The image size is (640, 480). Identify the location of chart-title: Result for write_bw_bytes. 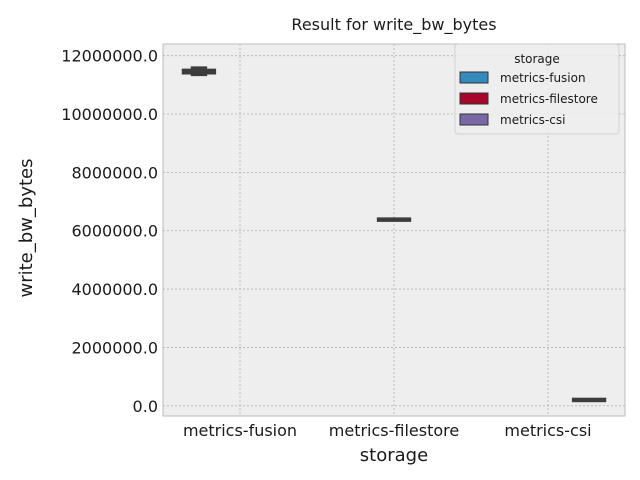
(393, 25).